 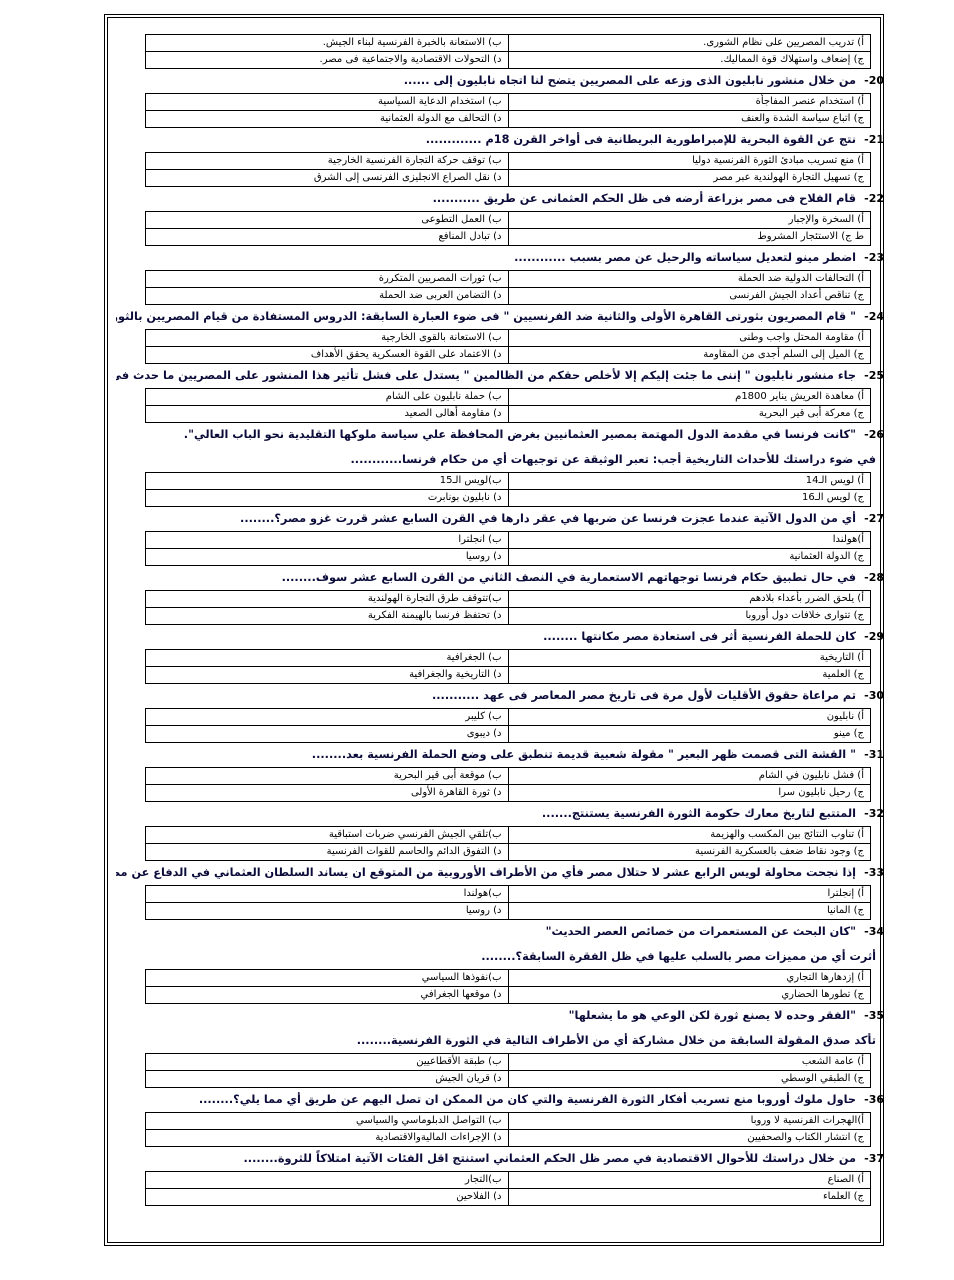 What do you see at coordinates (689, 397) in the screenshot?
I see `option: أ) معاهدة العريش يناير 1800م` at bounding box center [689, 397].